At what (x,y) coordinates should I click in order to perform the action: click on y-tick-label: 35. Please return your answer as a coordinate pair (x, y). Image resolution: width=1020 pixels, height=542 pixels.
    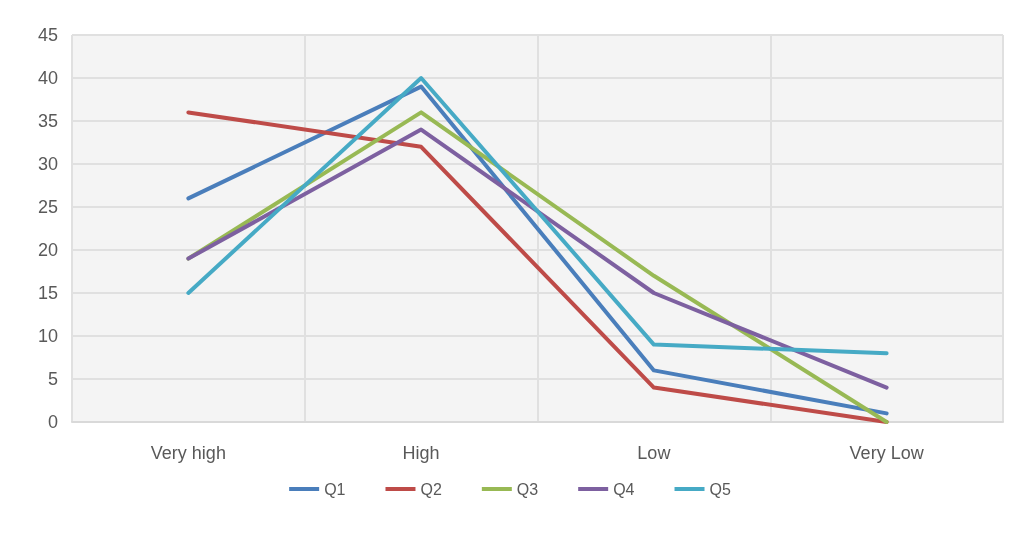
    Looking at the image, I should click on (47, 121).